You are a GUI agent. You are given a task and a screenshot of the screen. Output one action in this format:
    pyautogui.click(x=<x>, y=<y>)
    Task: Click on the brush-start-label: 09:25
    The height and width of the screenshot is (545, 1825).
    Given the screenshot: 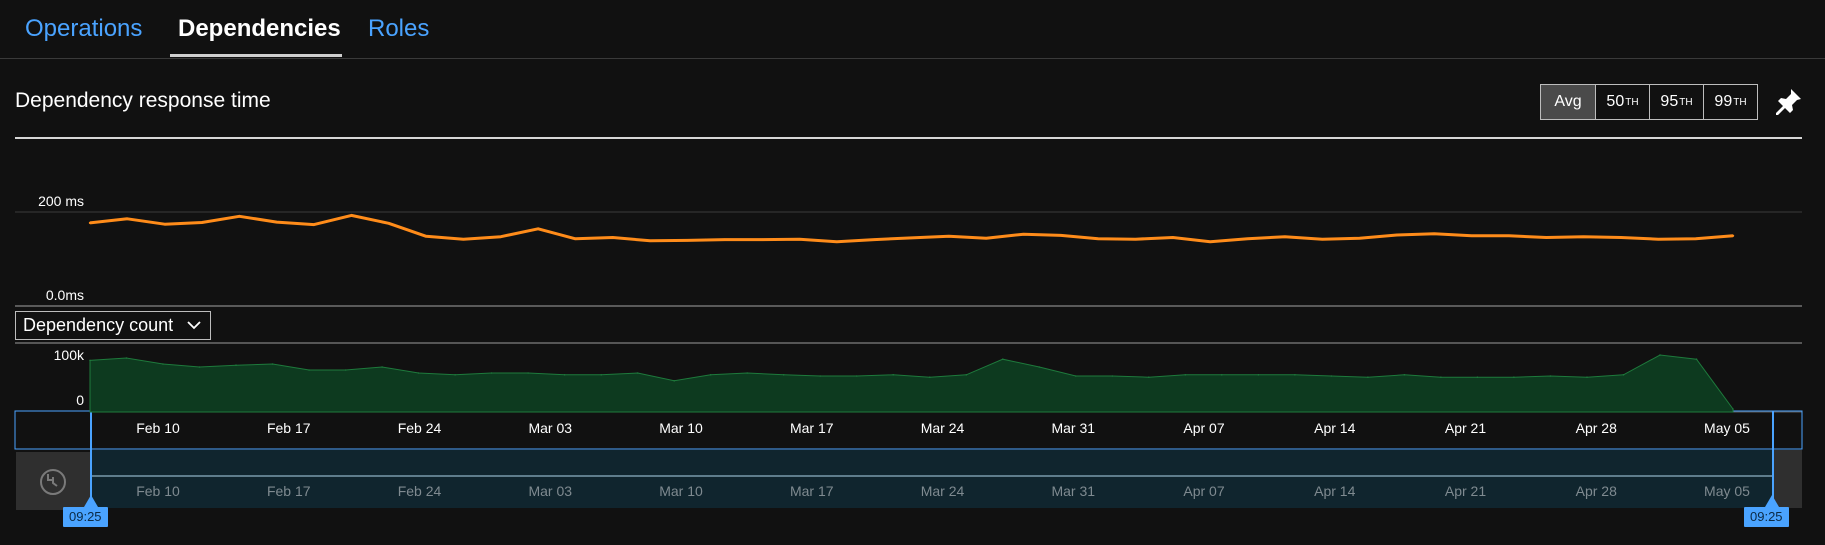 What is the action you would take?
    pyautogui.click(x=85, y=517)
    